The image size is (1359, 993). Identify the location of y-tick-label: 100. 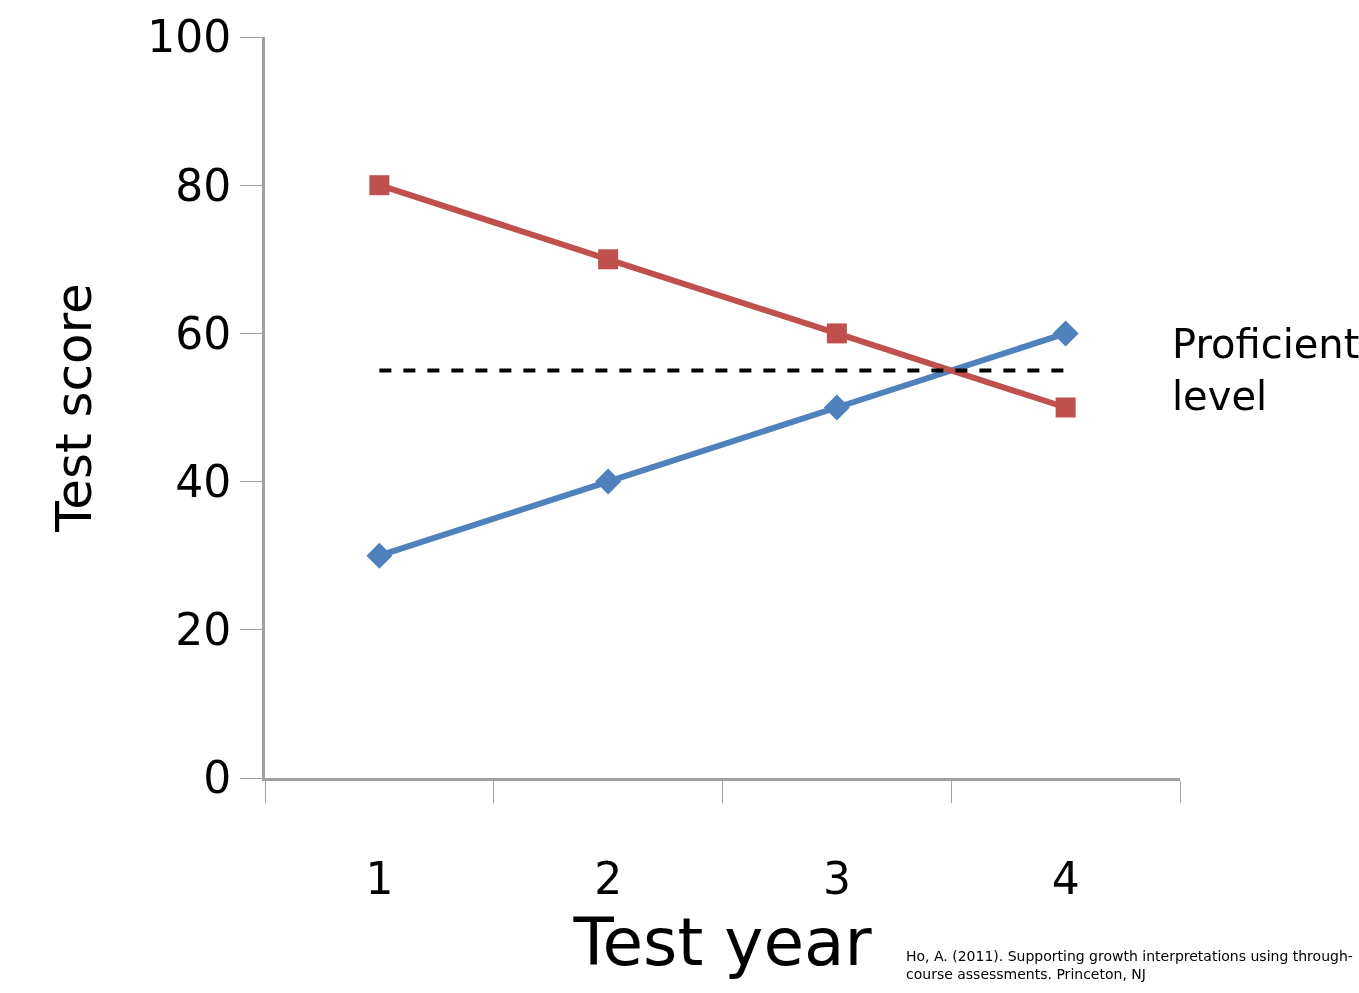
(189, 37).